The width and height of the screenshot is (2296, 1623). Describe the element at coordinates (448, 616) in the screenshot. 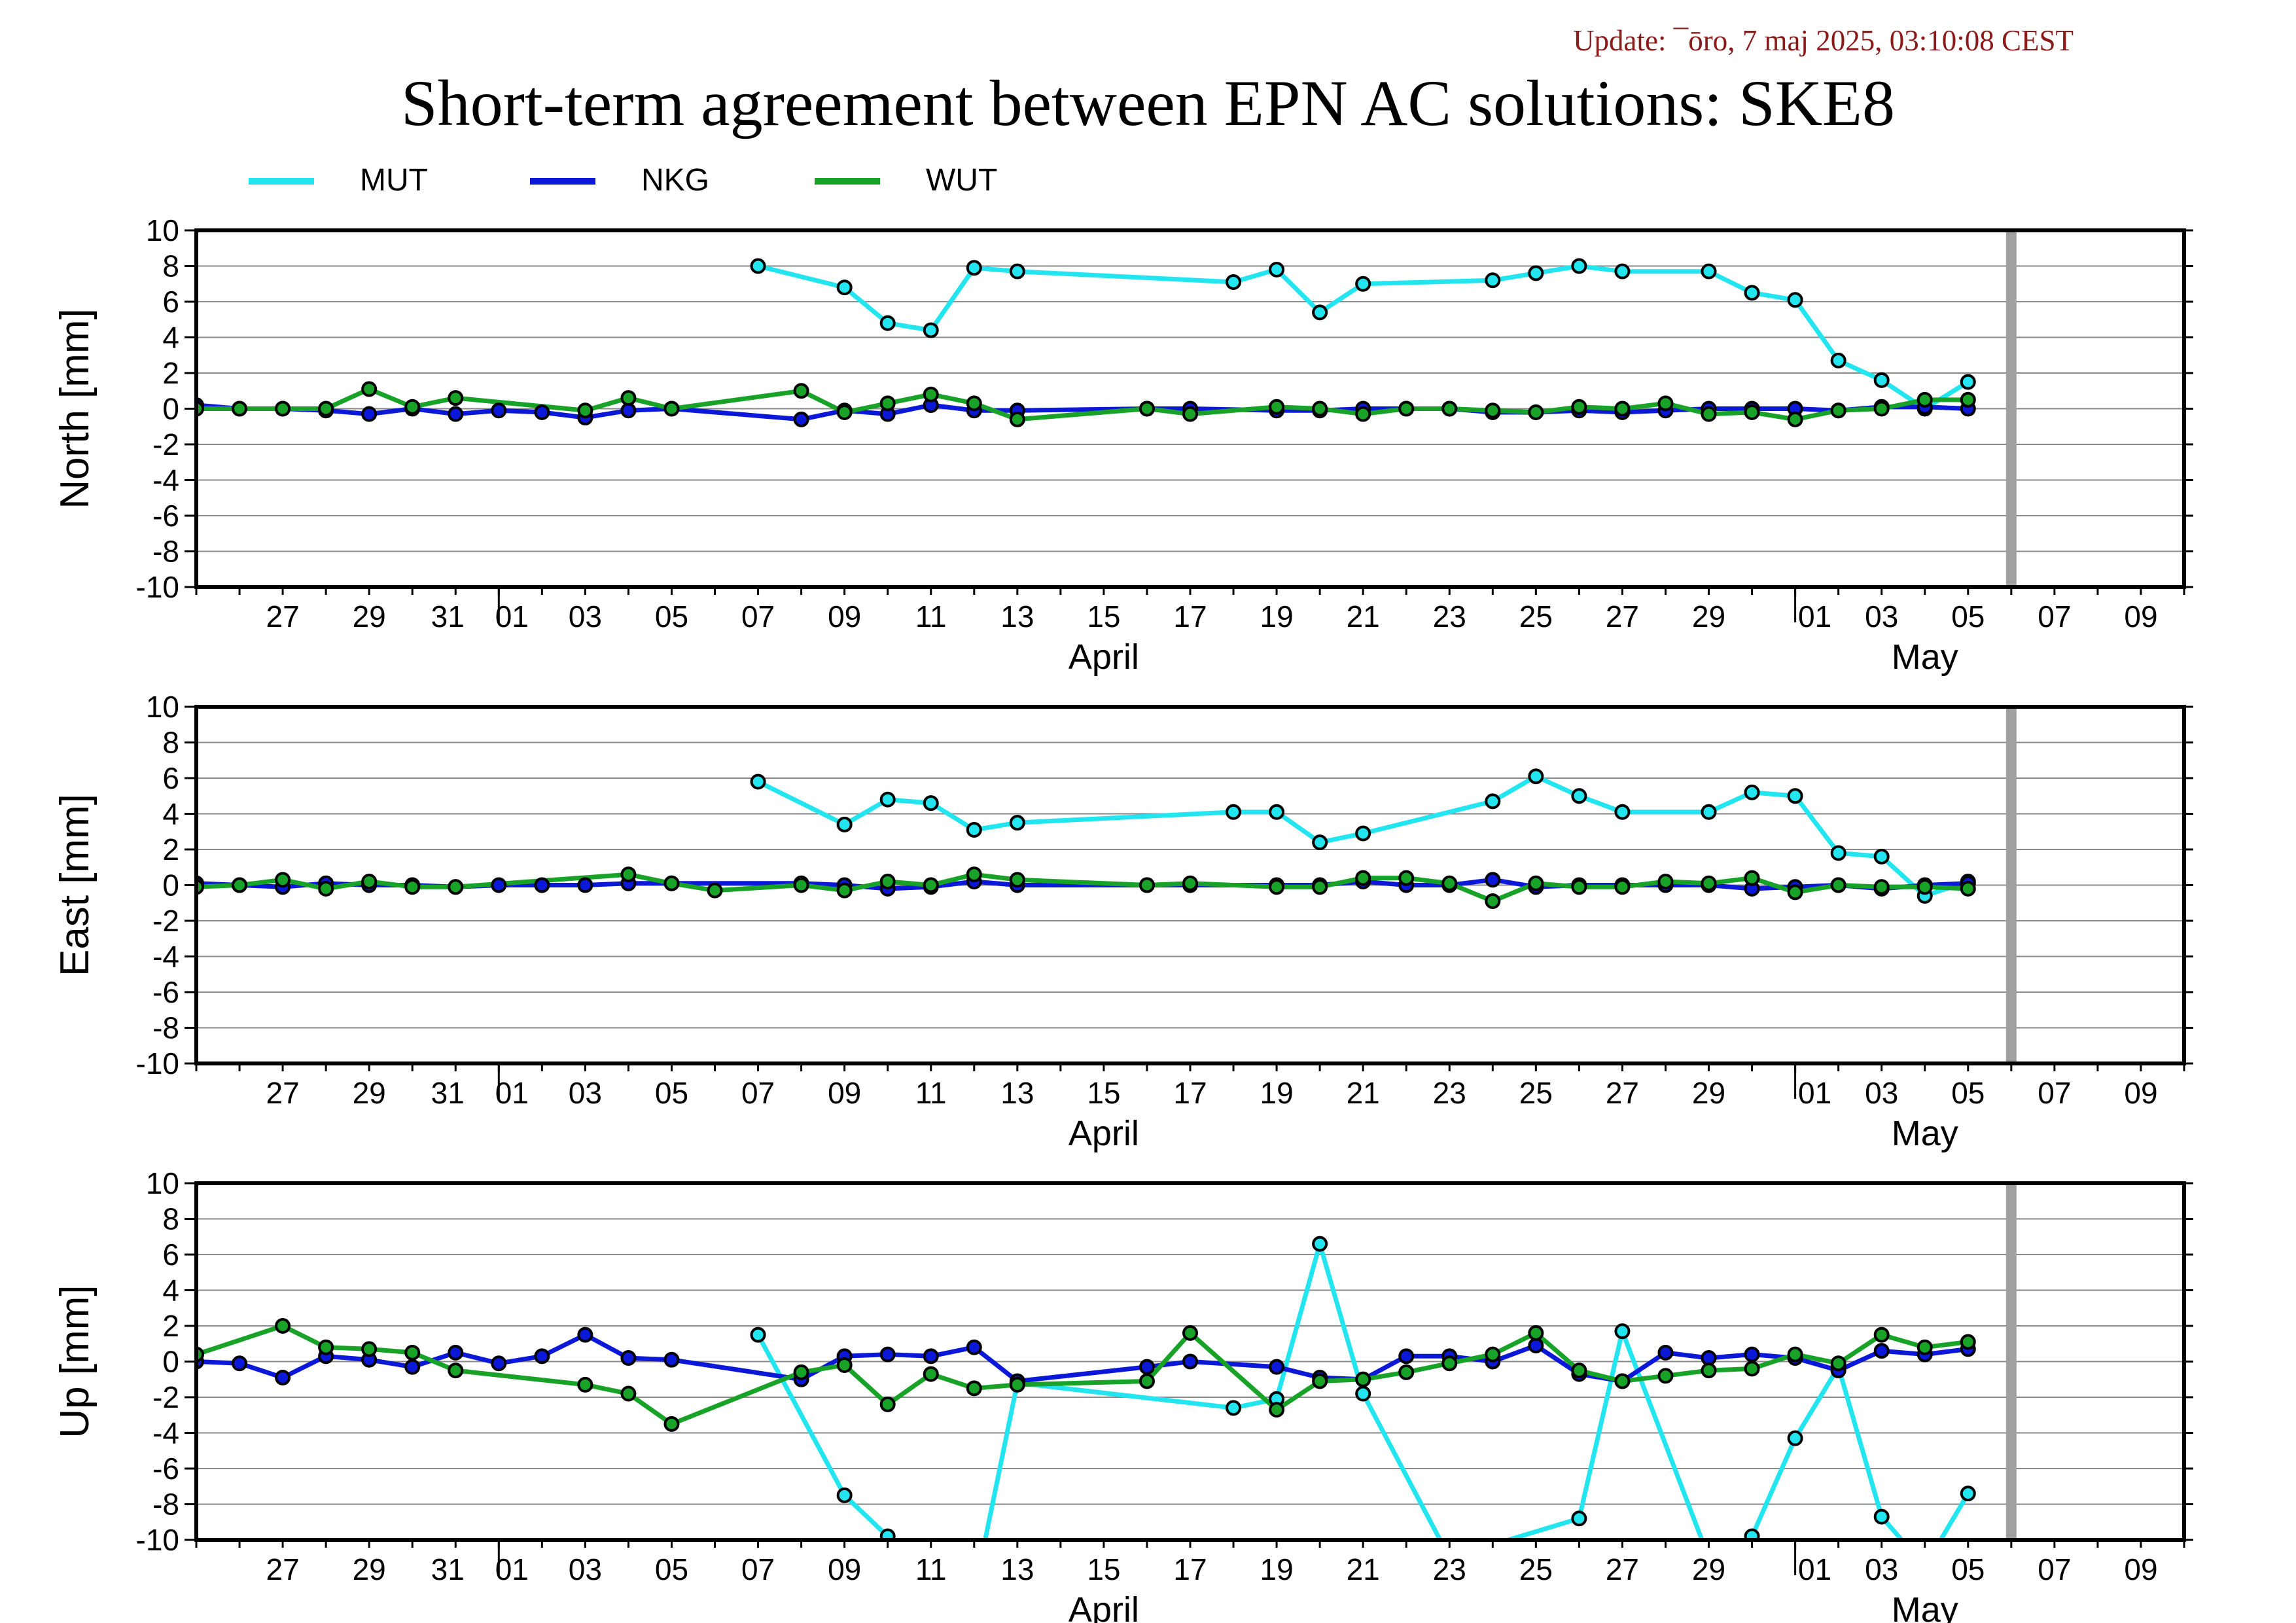

I see `x-tick-label: 31` at that location.